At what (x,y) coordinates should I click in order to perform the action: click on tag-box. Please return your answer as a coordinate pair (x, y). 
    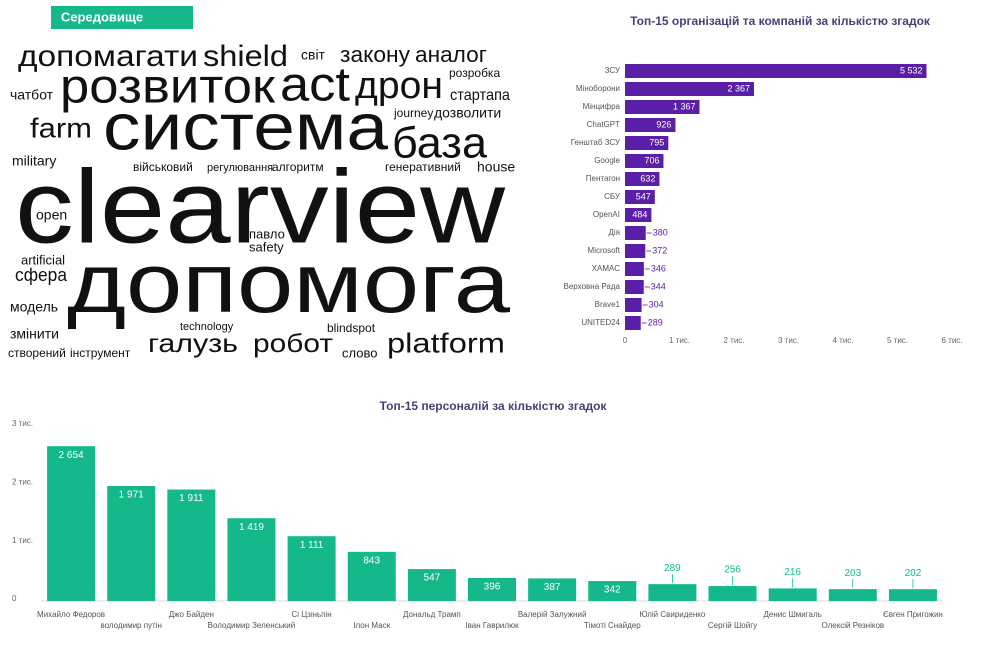
    Looking at the image, I should click on (122, 17).